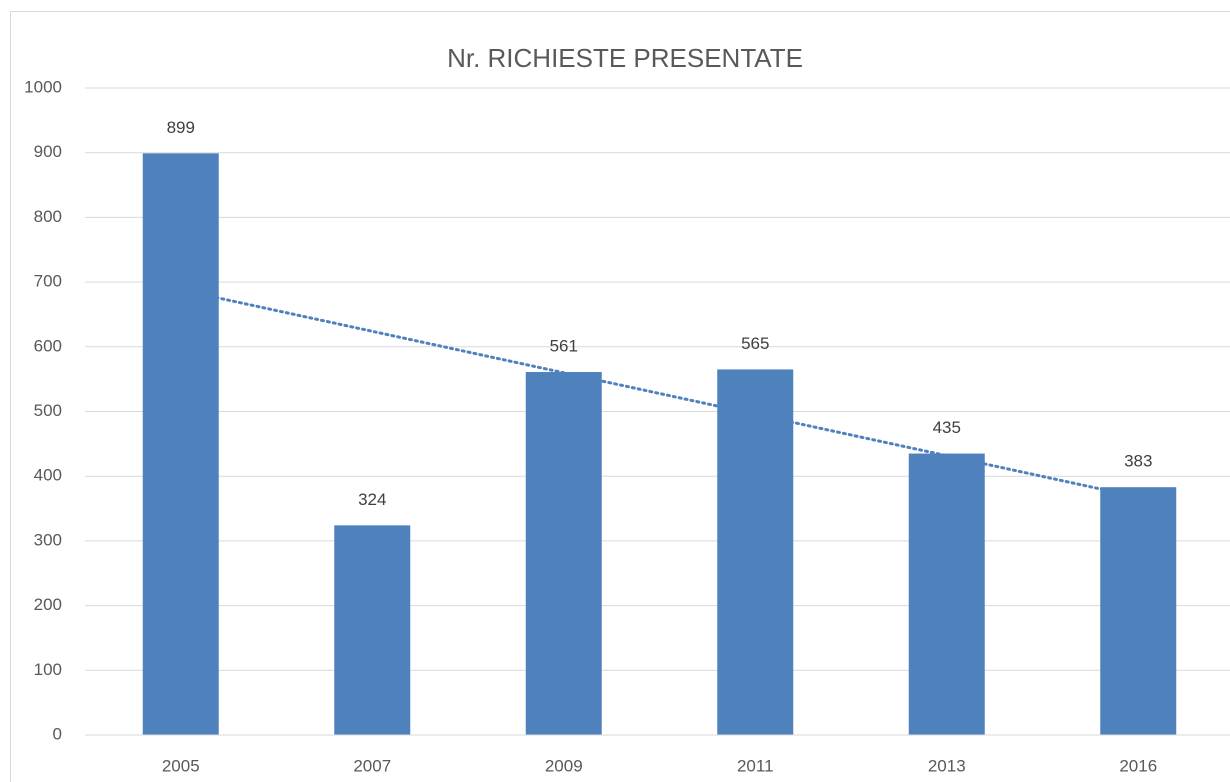 The width and height of the screenshot is (1230, 782). Describe the element at coordinates (181, 127) in the screenshot. I see `data-label: 899` at that location.